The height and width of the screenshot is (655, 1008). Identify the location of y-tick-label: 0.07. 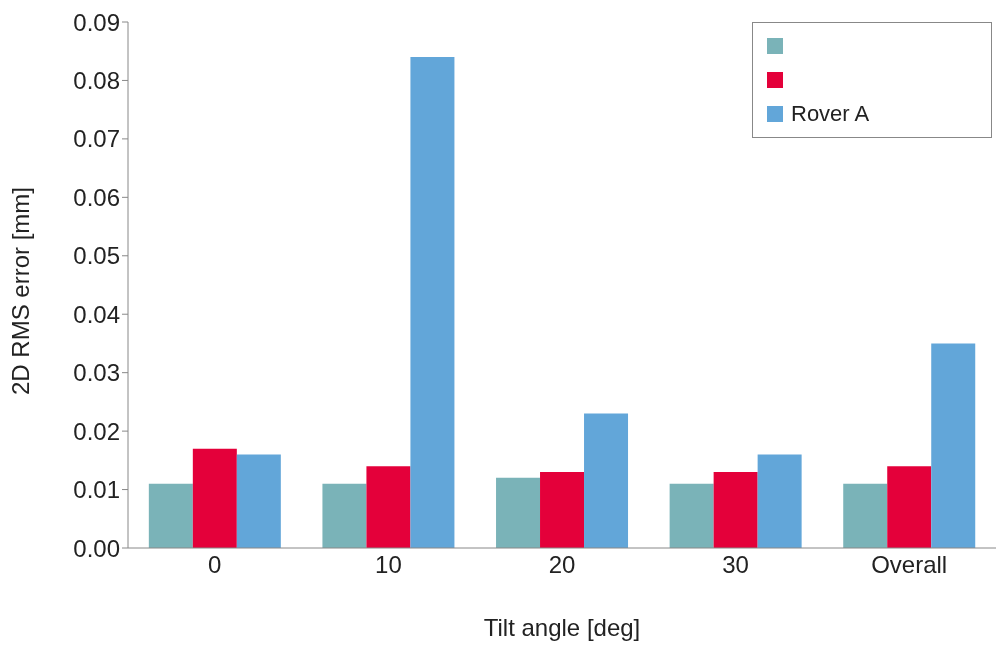
(96, 139).